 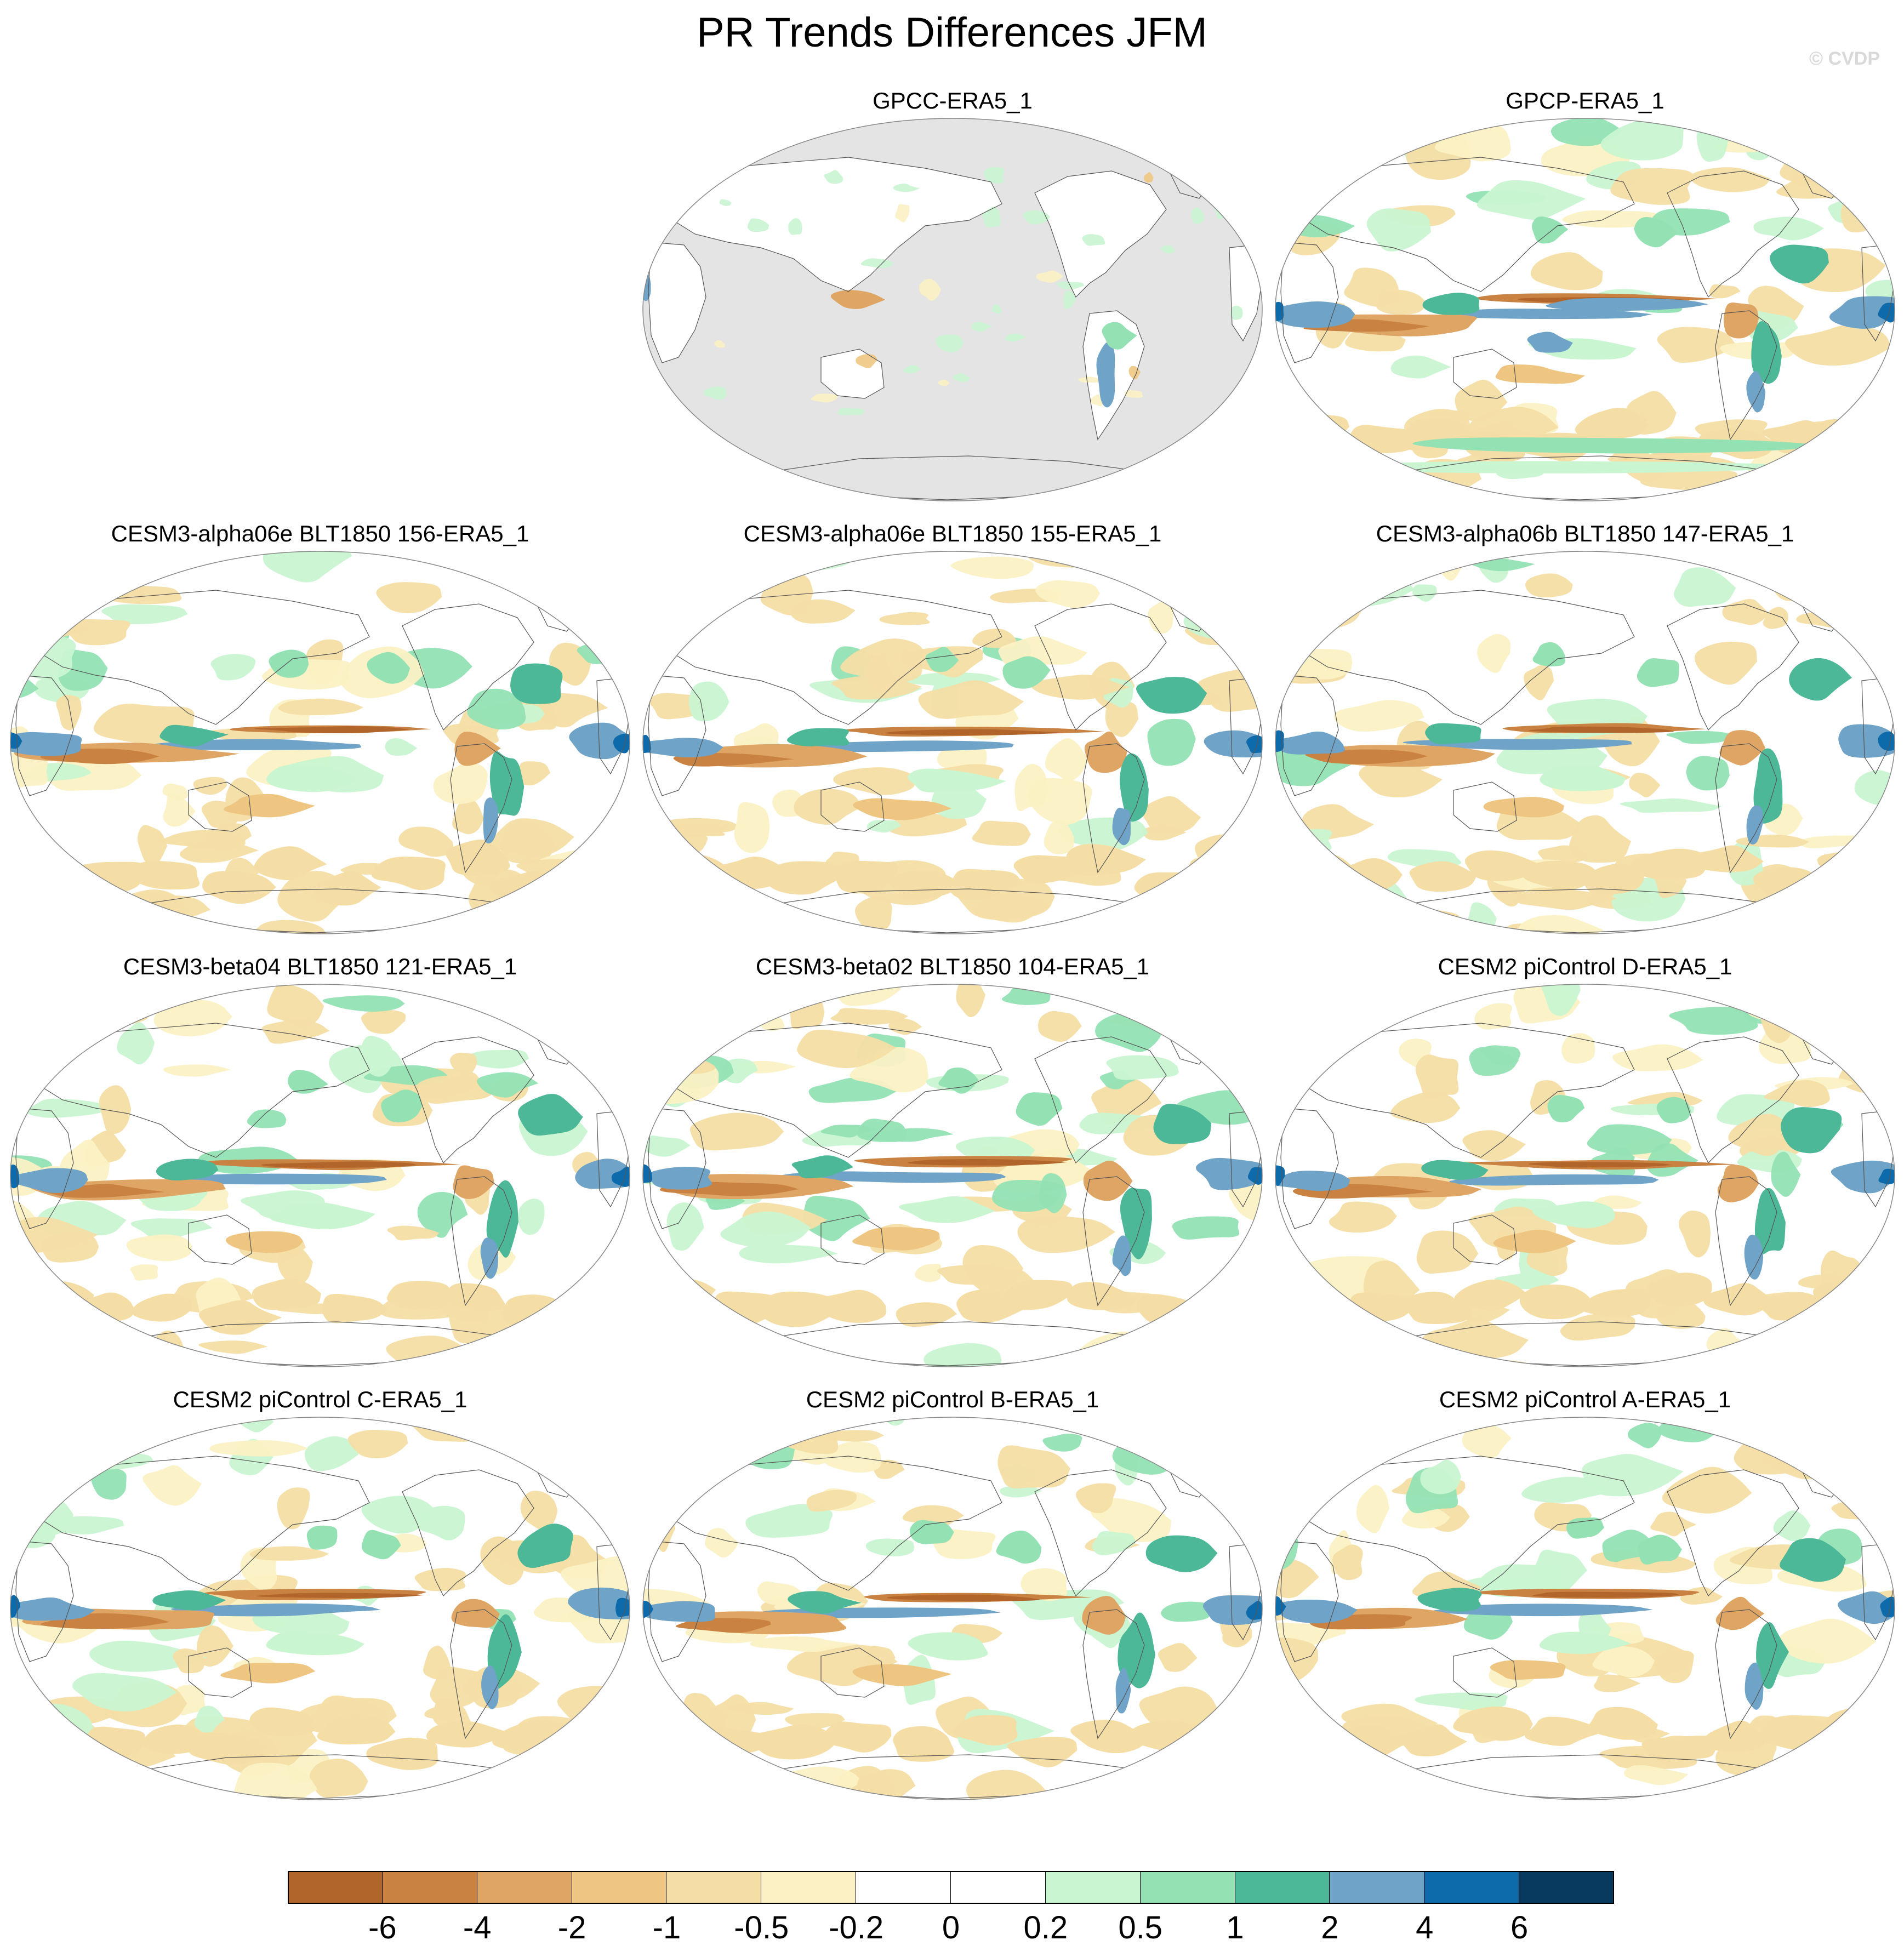 I want to click on robinson-map, so click(x=952, y=1609).